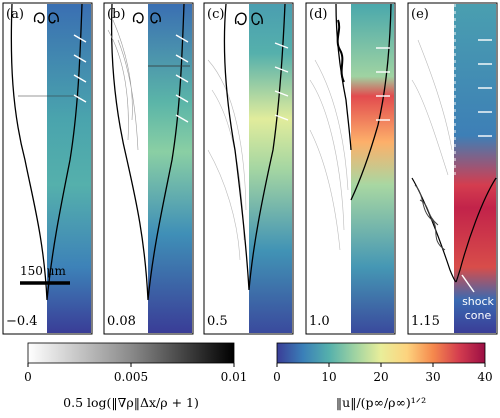 This screenshot has height=418, width=500. I want to click on panel-time-a: −0.4, so click(22, 321).